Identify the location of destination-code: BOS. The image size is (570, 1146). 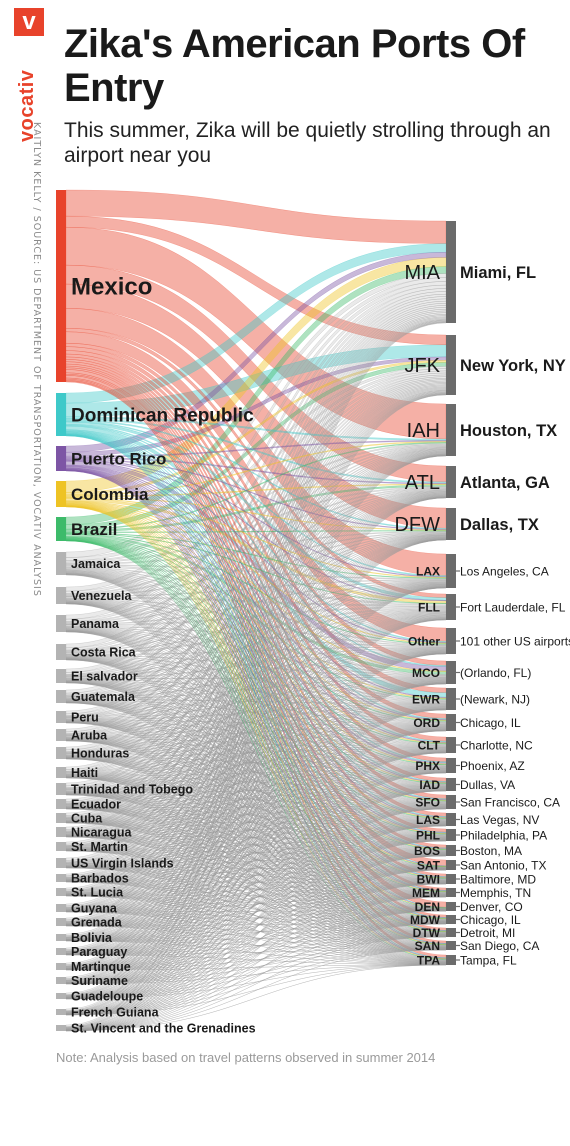
(427, 851).